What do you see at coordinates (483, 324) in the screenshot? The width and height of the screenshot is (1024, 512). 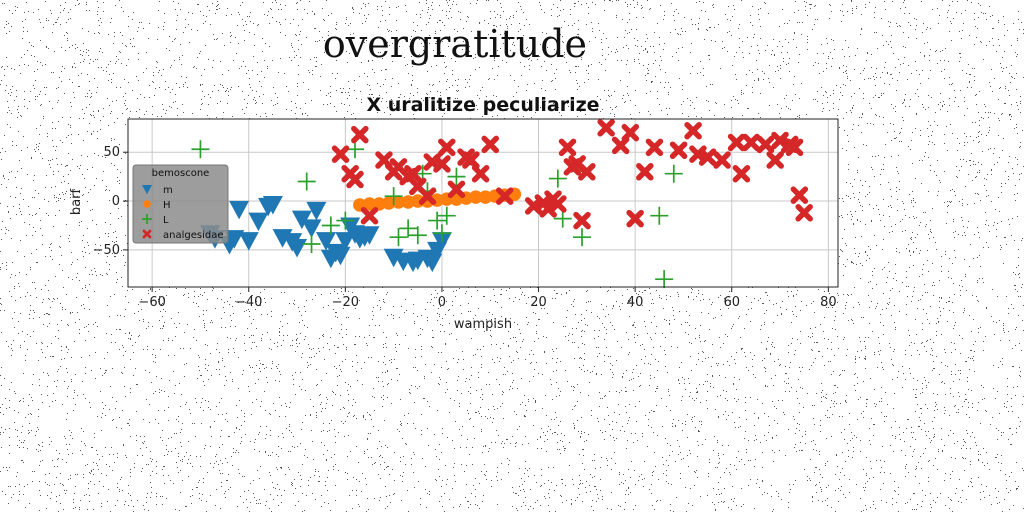 I see `x-axis-label: wampish` at bounding box center [483, 324].